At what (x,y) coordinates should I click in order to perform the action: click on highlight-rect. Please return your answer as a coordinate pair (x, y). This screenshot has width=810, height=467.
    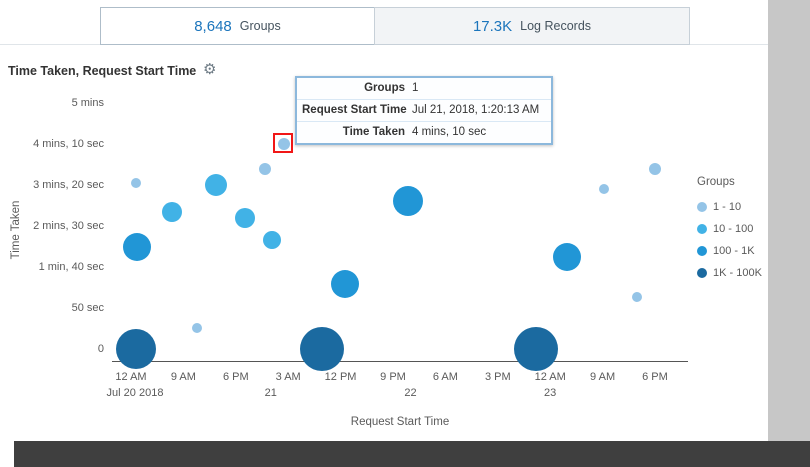
    Looking at the image, I should click on (283, 143).